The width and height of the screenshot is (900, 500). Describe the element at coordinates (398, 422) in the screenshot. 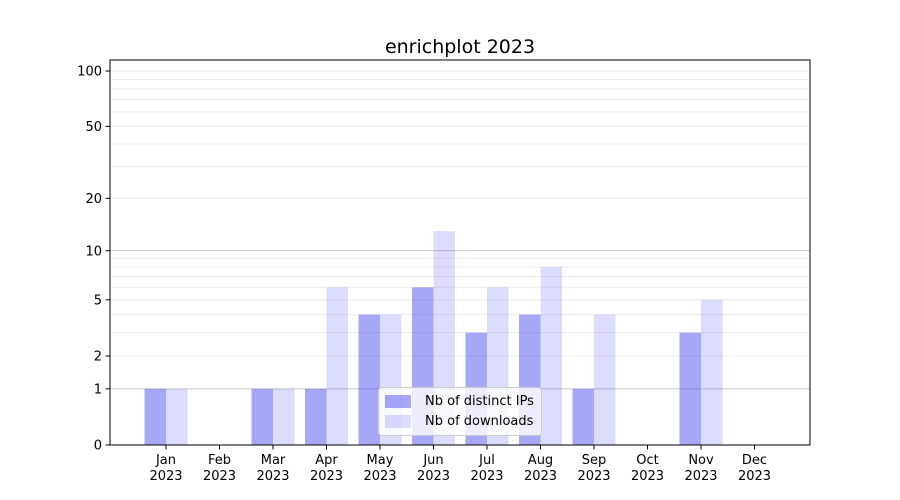

I see `legend-swatch-downloads` at that location.